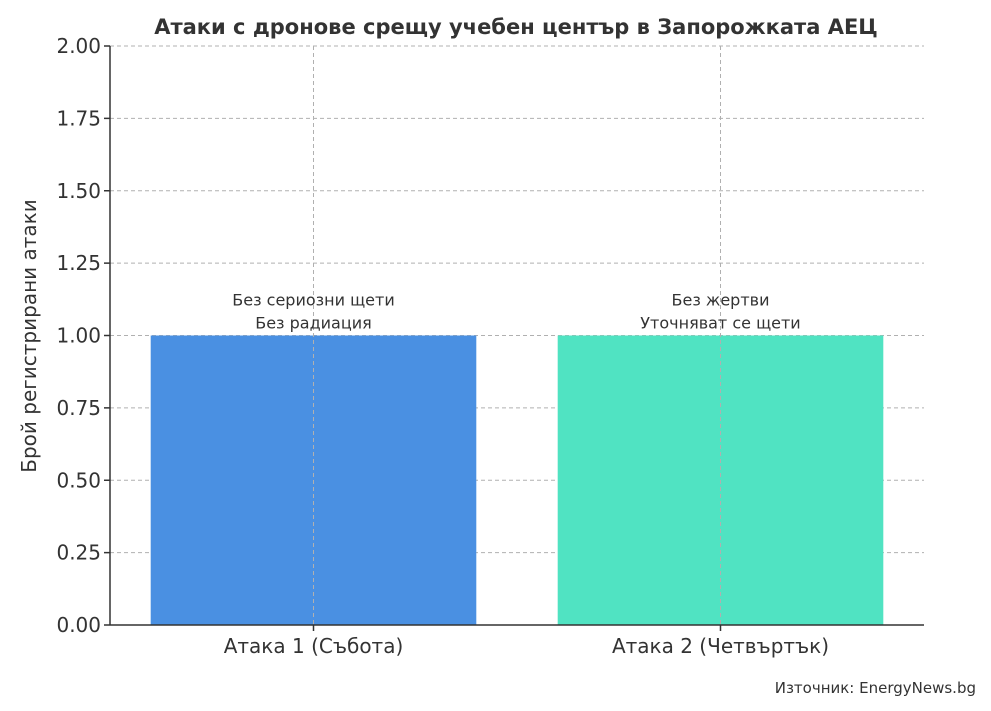  I want to click on y-tick-label: 2.00, so click(78, 46).